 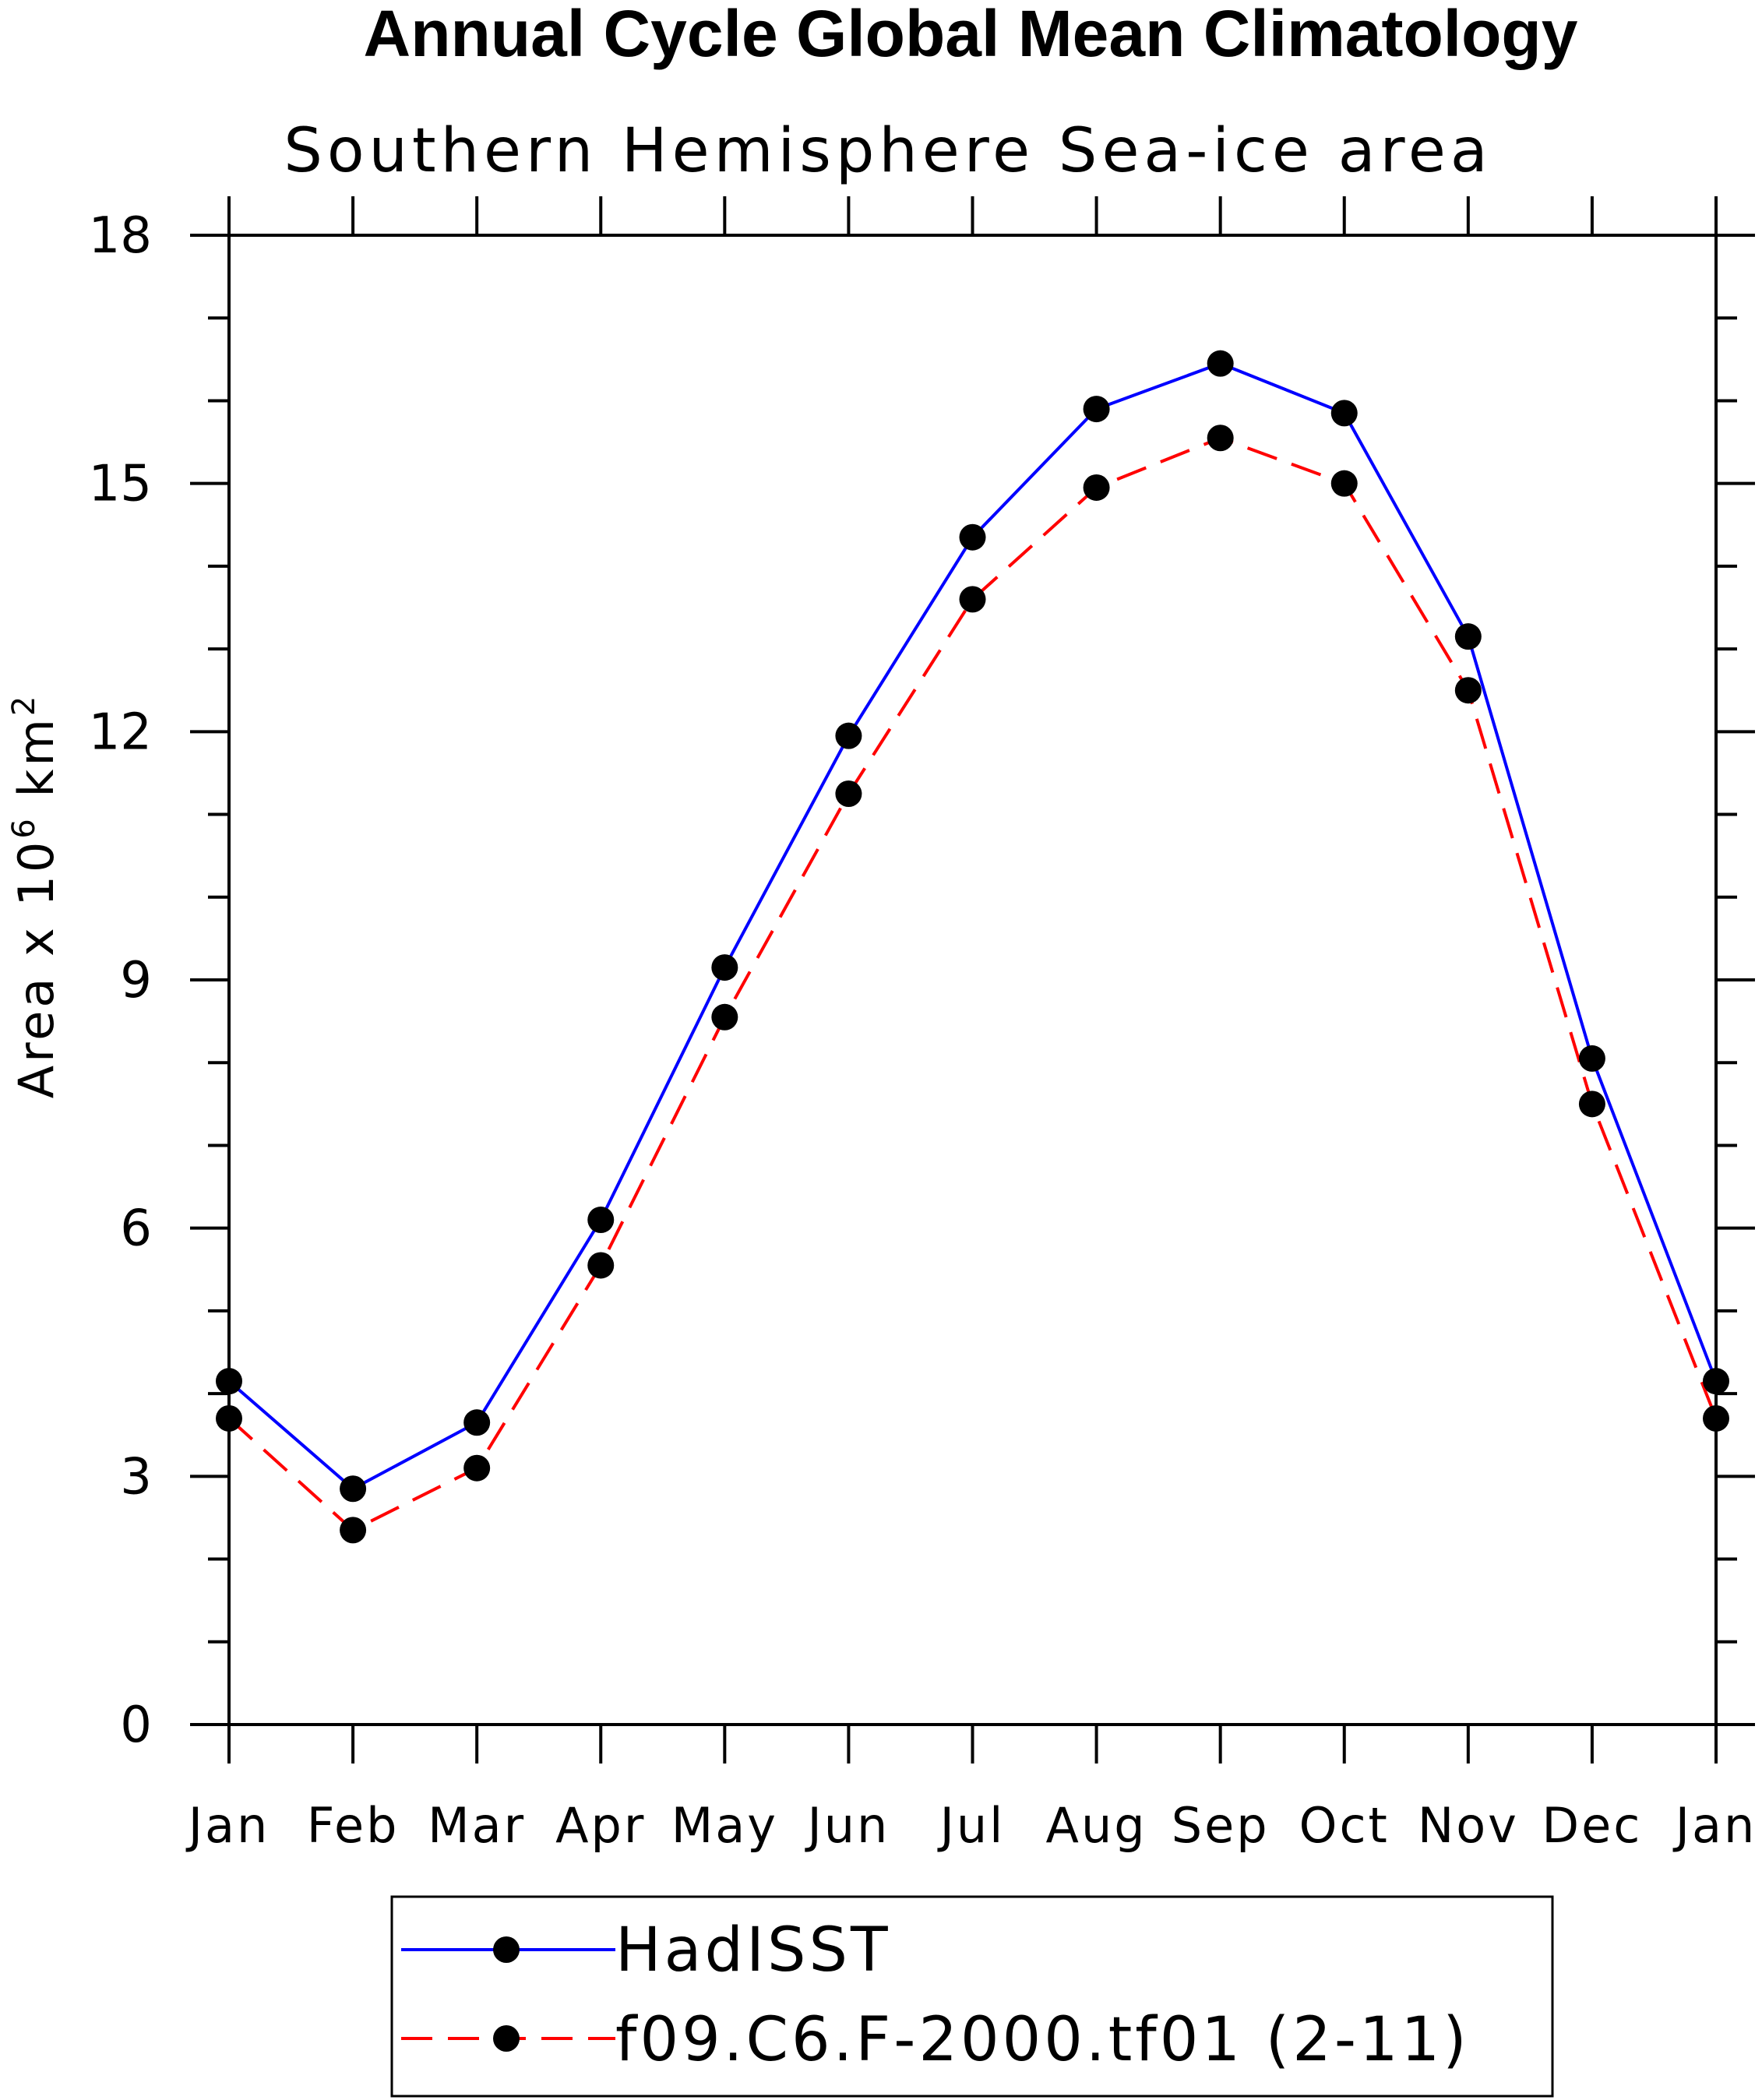 I want to click on x-tick-label: Sep, so click(x=1221, y=1825).